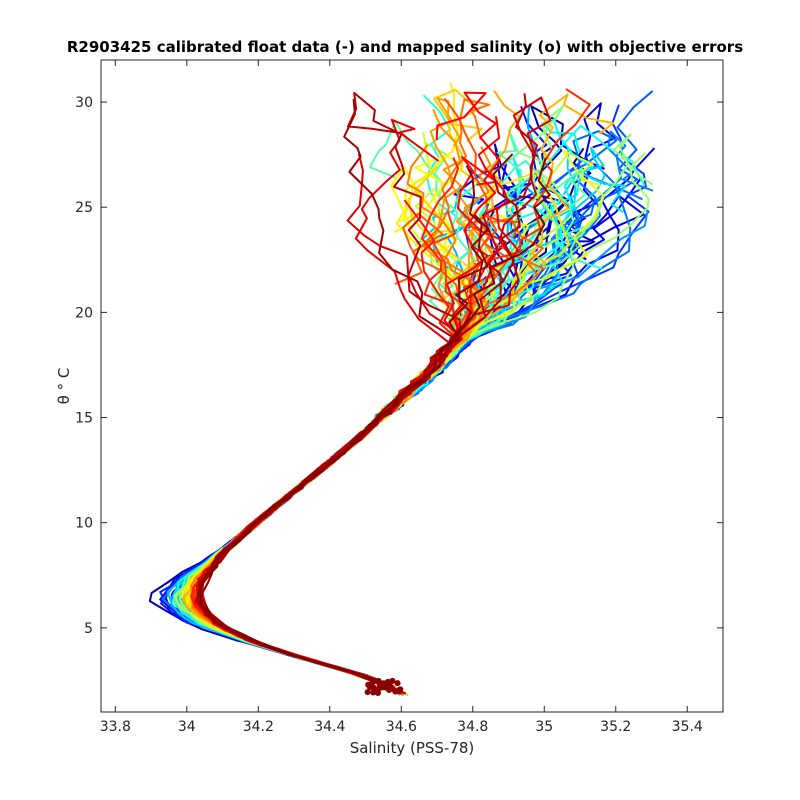  I want to click on x-tick-label: 35, so click(544, 727).